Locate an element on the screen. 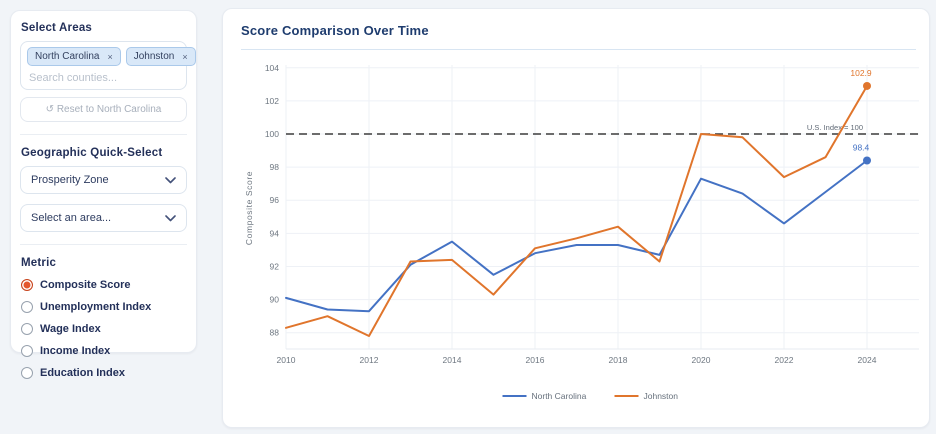 The height and width of the screenshot is (434, 936). svg-text: 92 is located at coordinates (275, 266).